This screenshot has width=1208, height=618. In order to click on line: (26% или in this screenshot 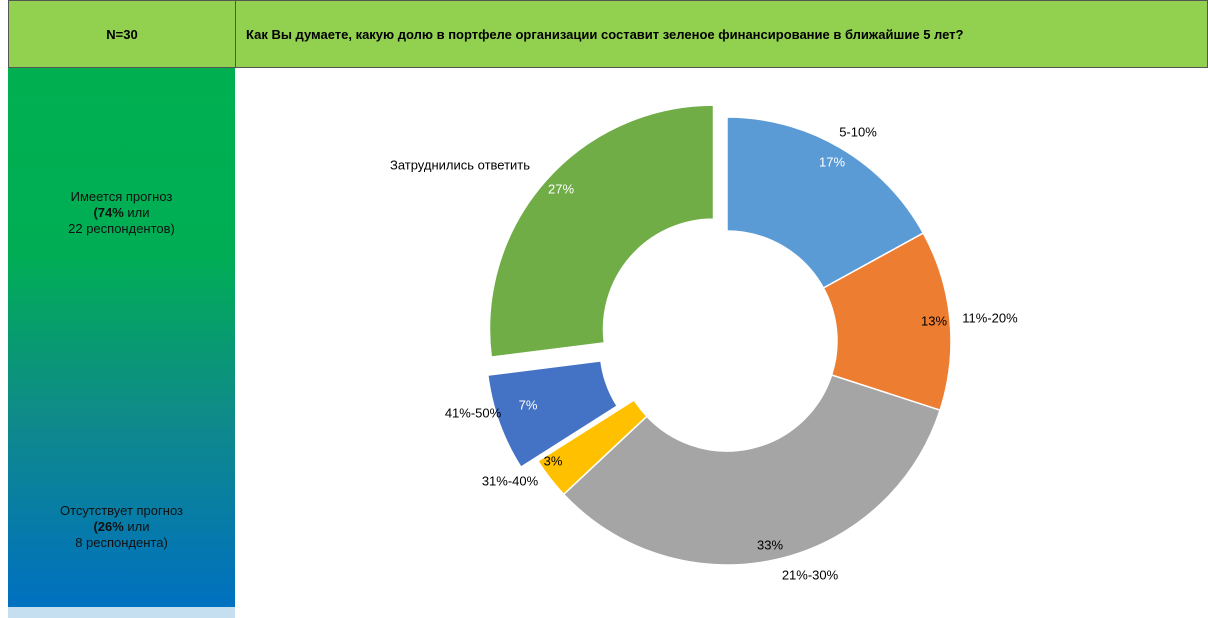, I will do `click(121, 527)`.